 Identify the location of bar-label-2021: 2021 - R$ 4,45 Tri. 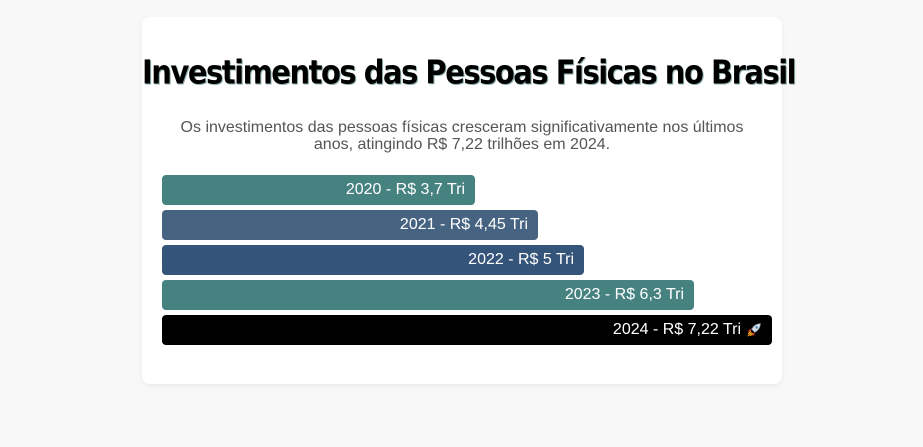
(463, 224).